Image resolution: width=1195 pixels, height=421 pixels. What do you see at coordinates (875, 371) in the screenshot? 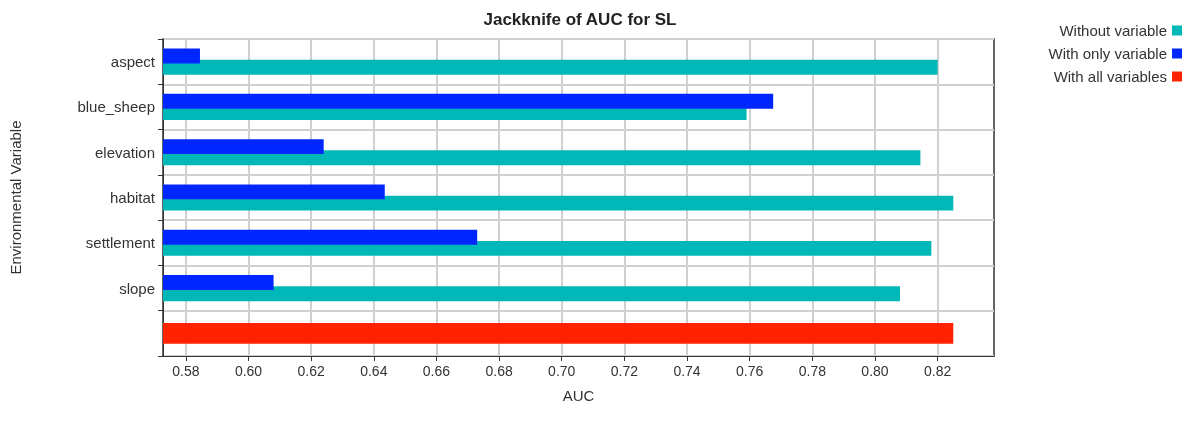
I see `x-tick-label: 0.80` at bounding box center [875, 371].